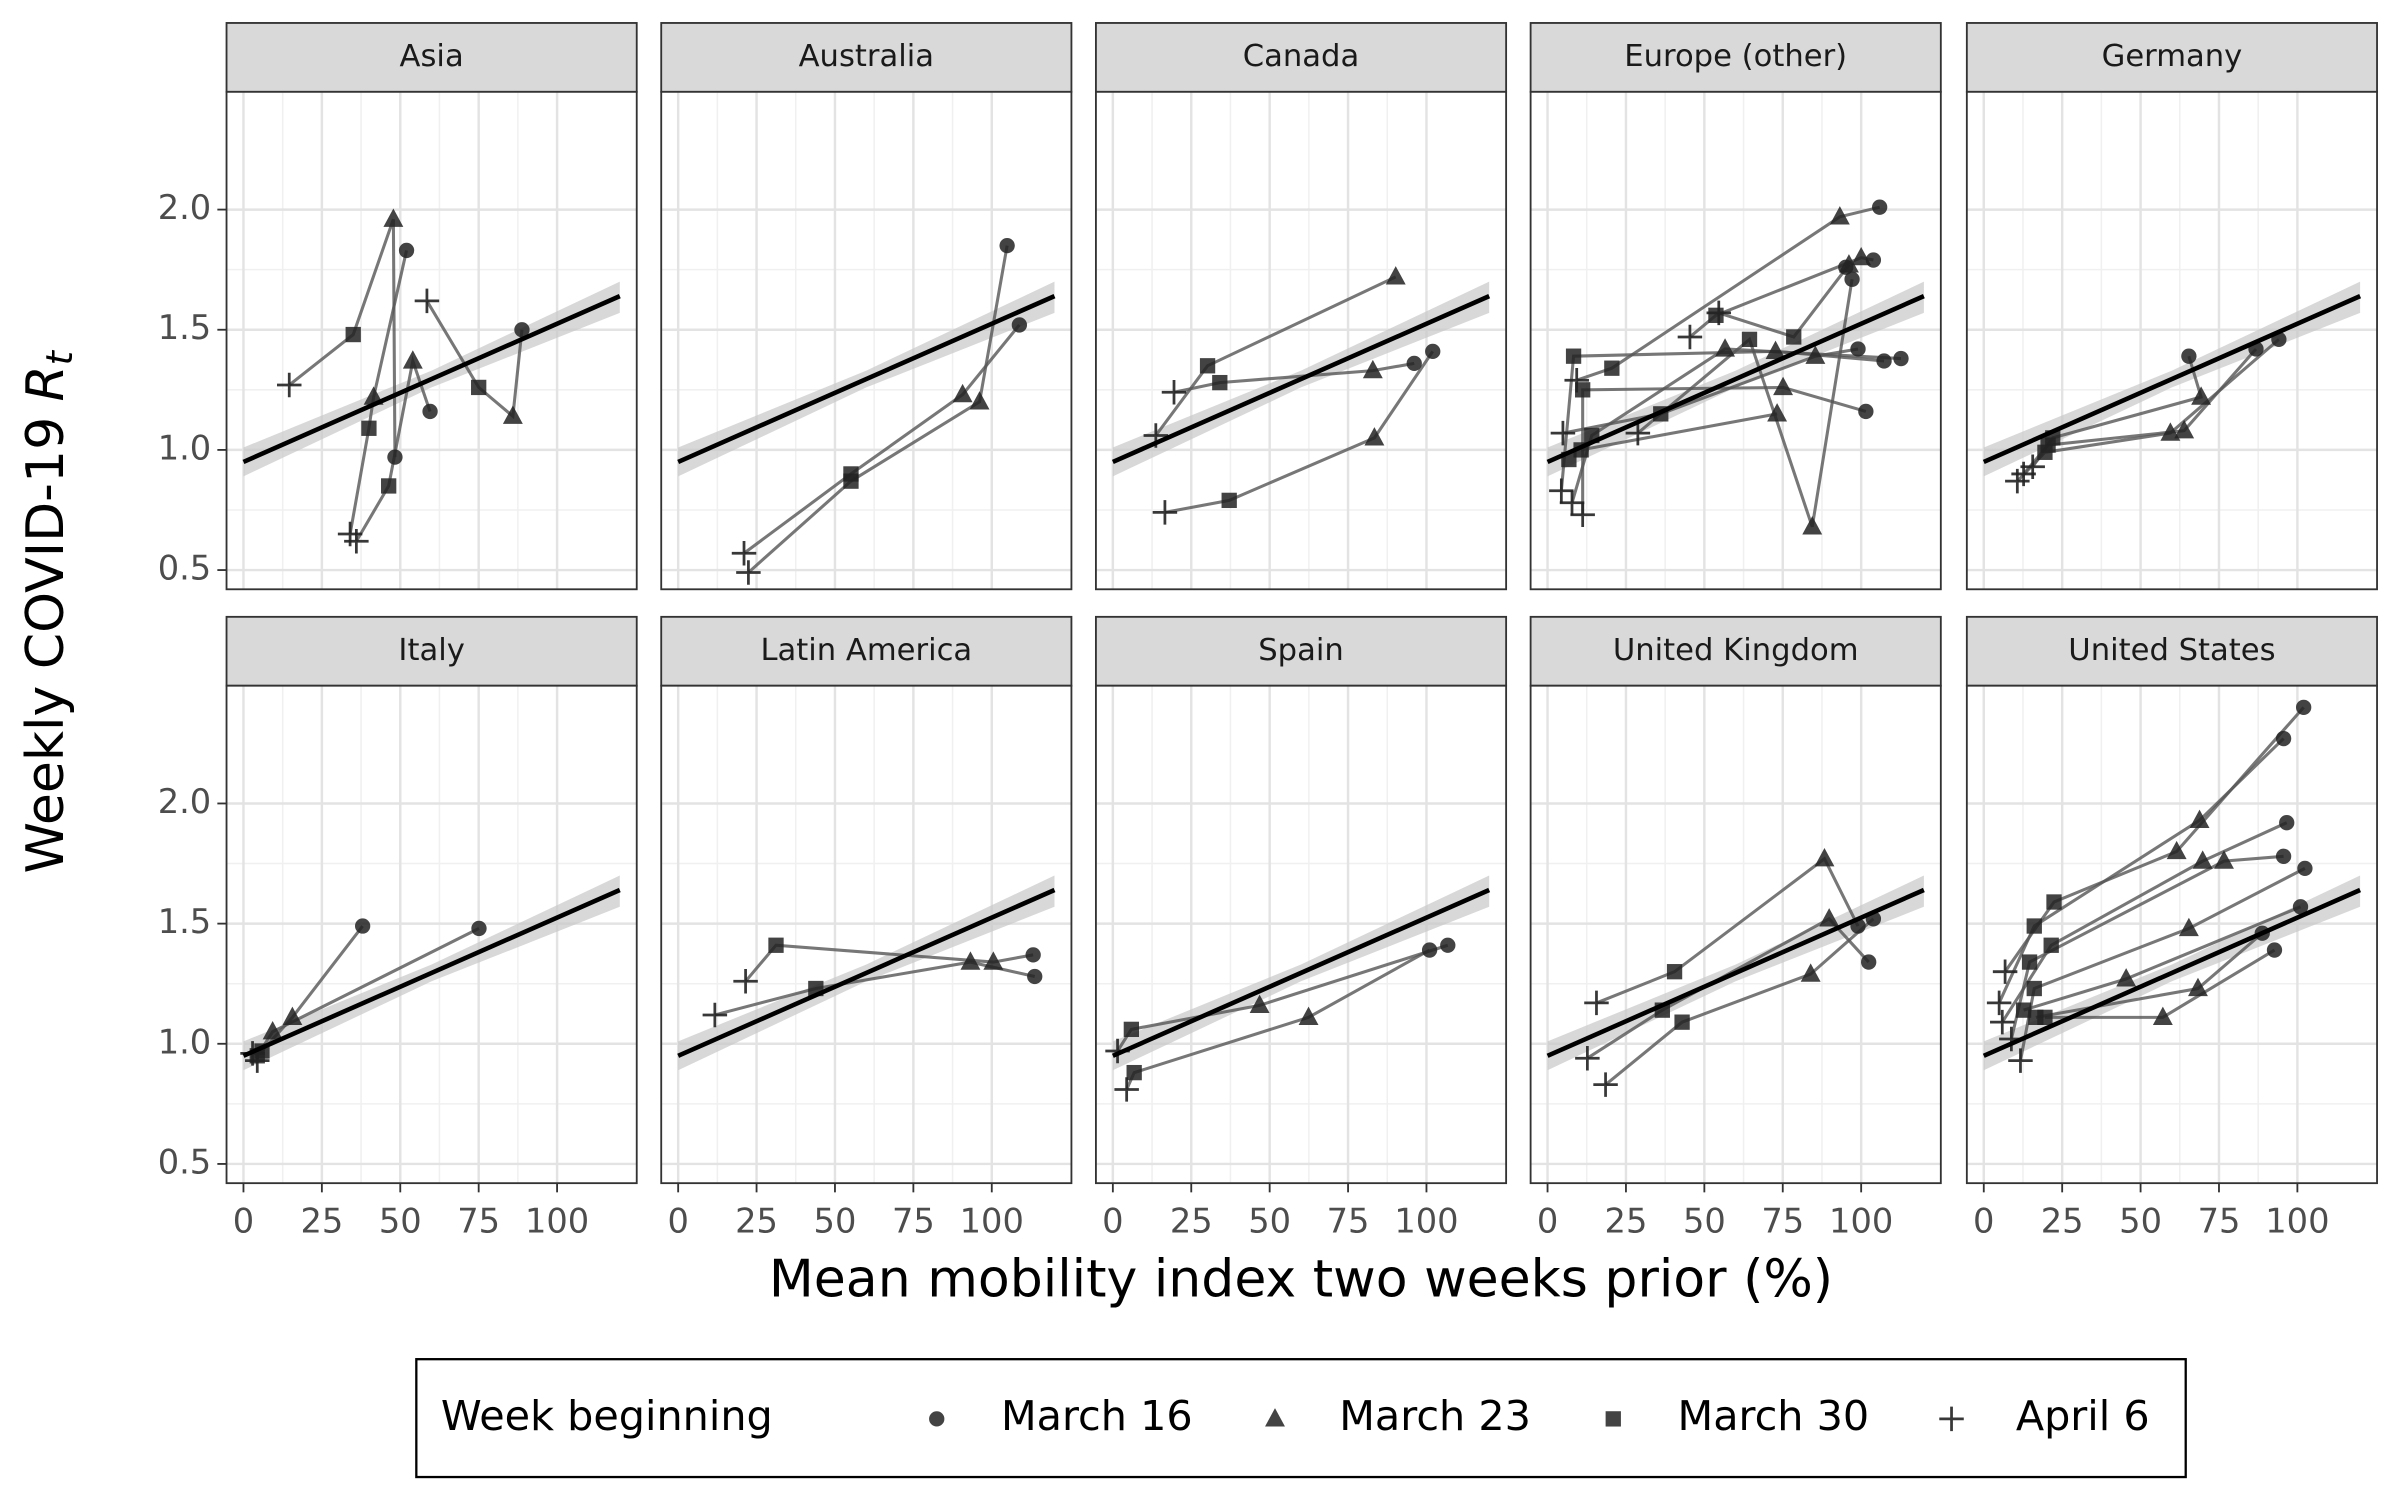  What do you see at coordinates (48, 611) in the screenshot?
I see `y-axis-title: Weekly COVID-19 Rt` at bounding box center [48, 611].